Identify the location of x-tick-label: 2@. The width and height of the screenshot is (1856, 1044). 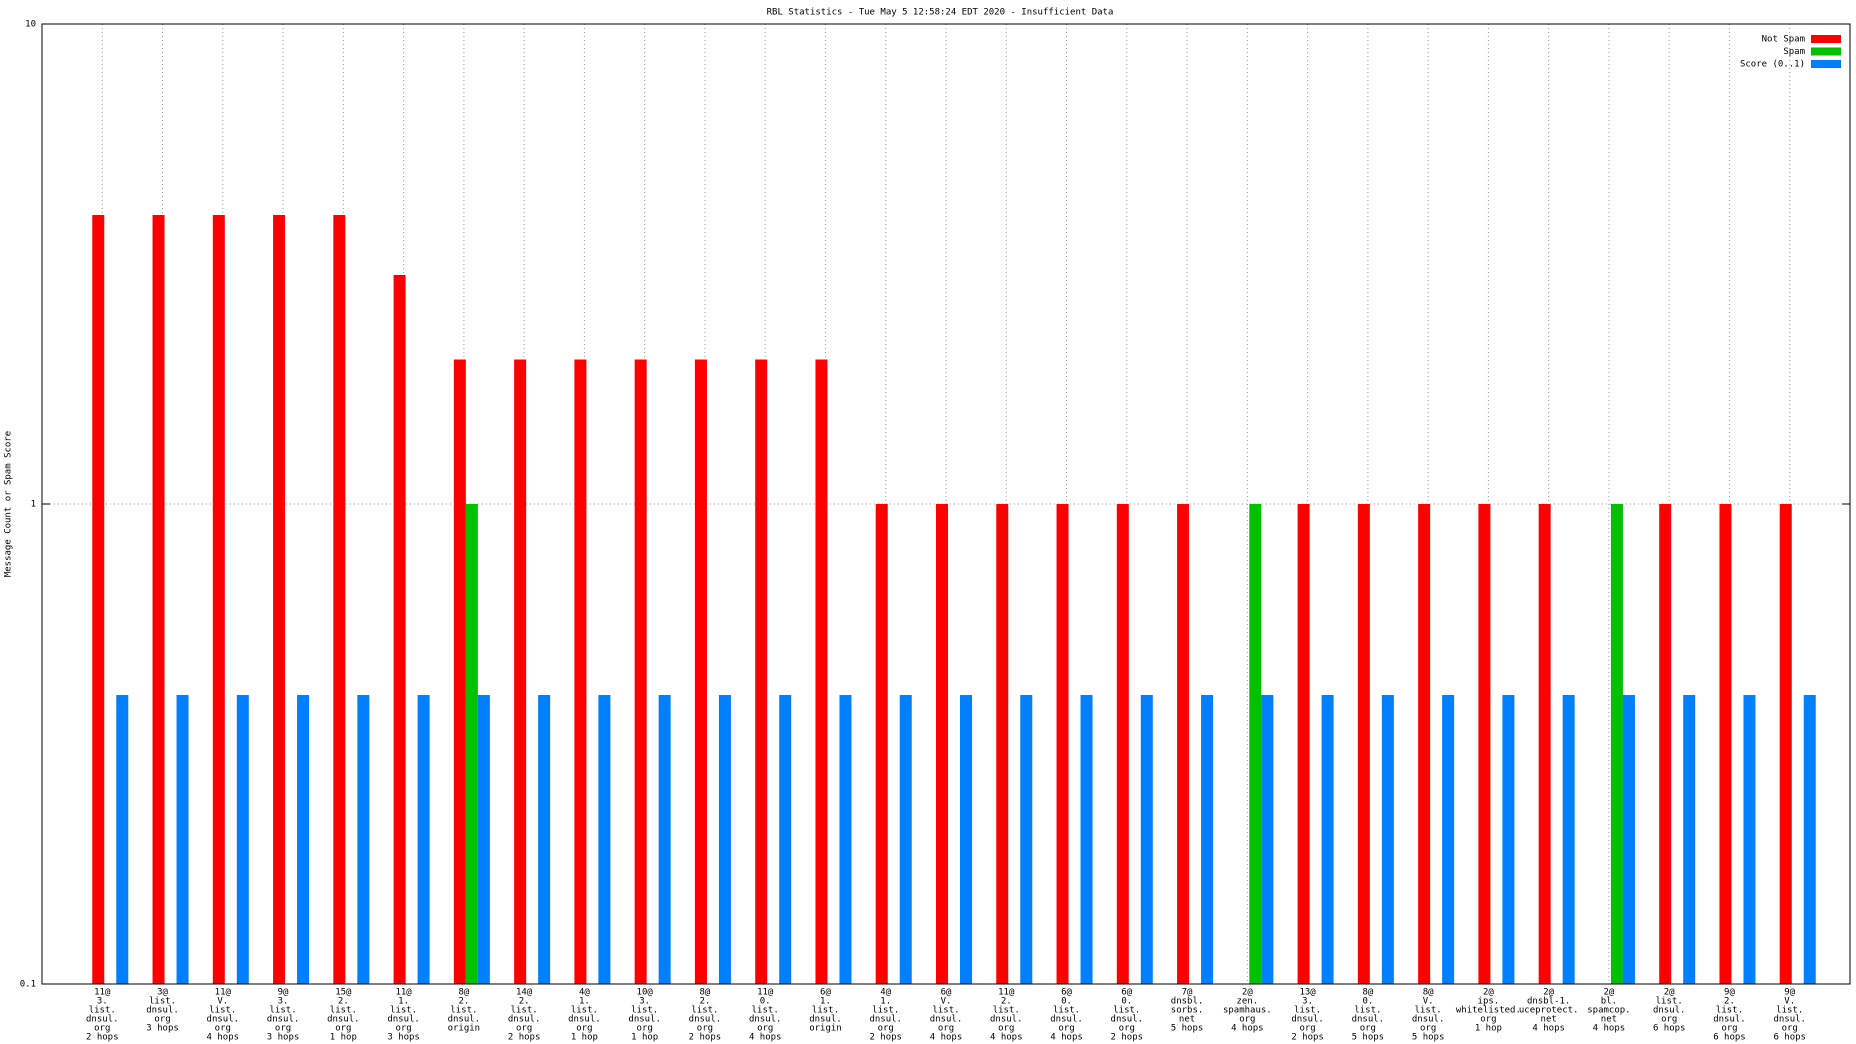
(1609, 993).